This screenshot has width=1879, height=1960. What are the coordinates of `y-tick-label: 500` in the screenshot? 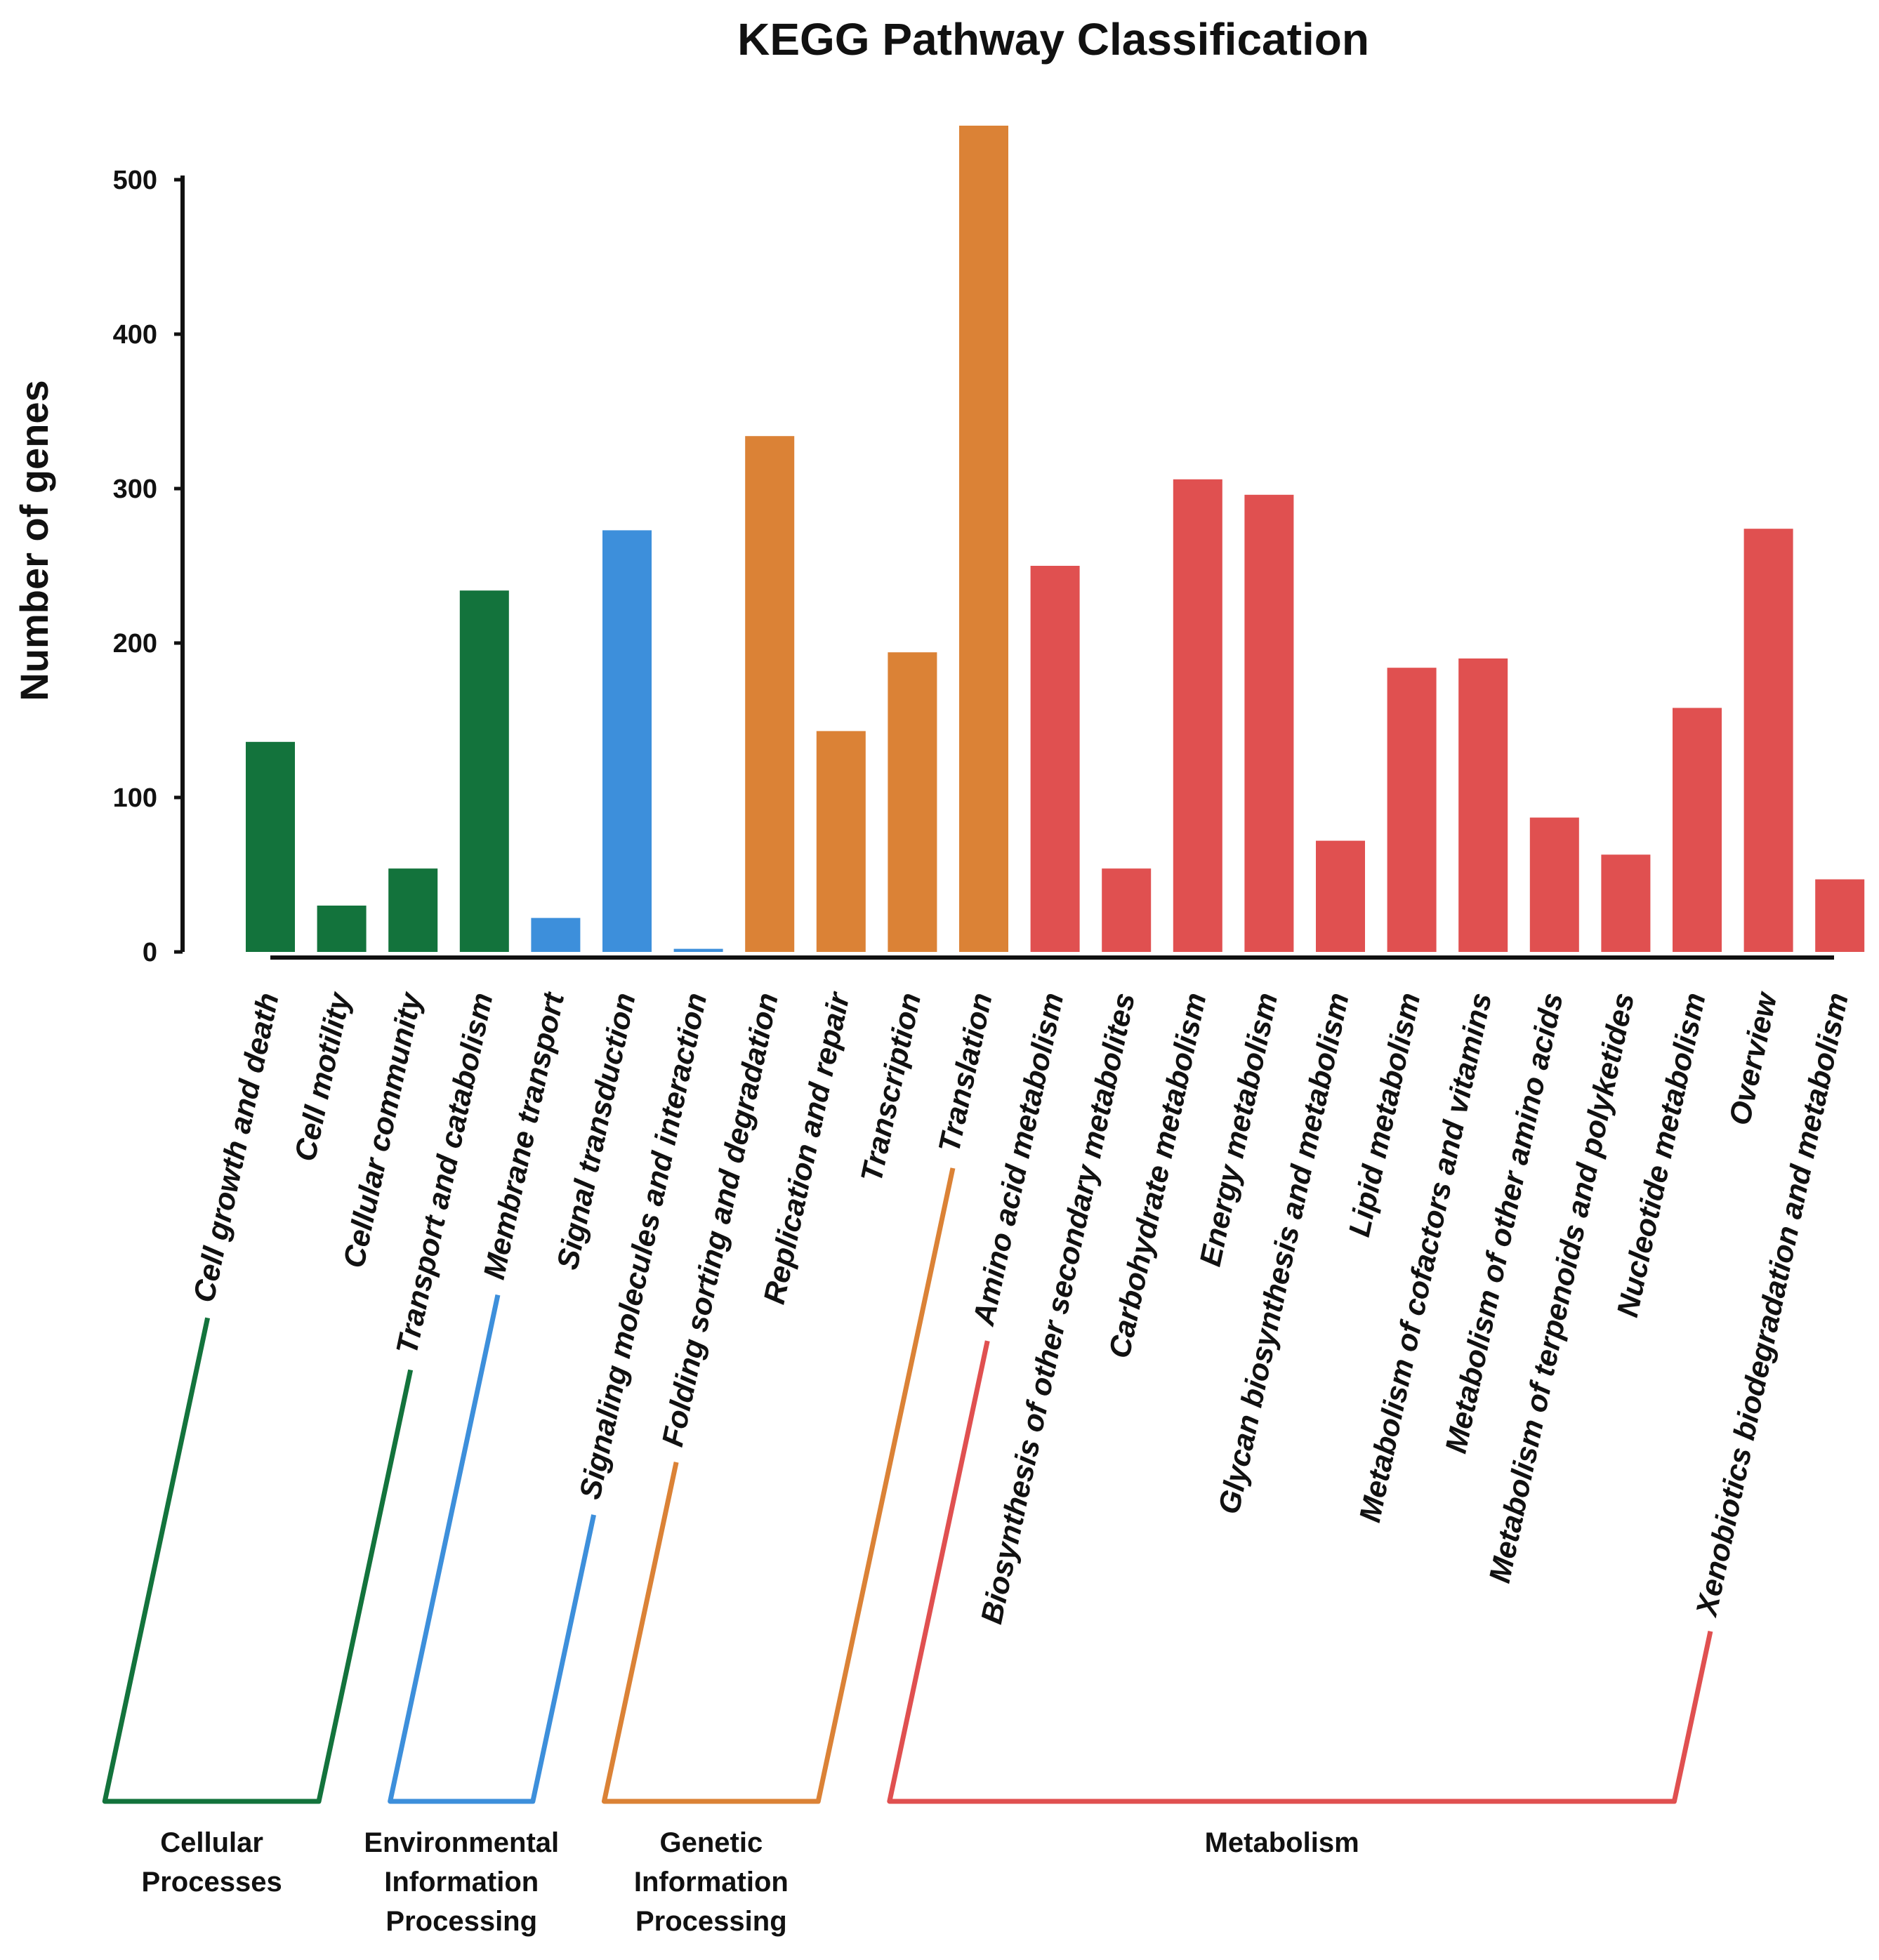 It's located at (135, 181).